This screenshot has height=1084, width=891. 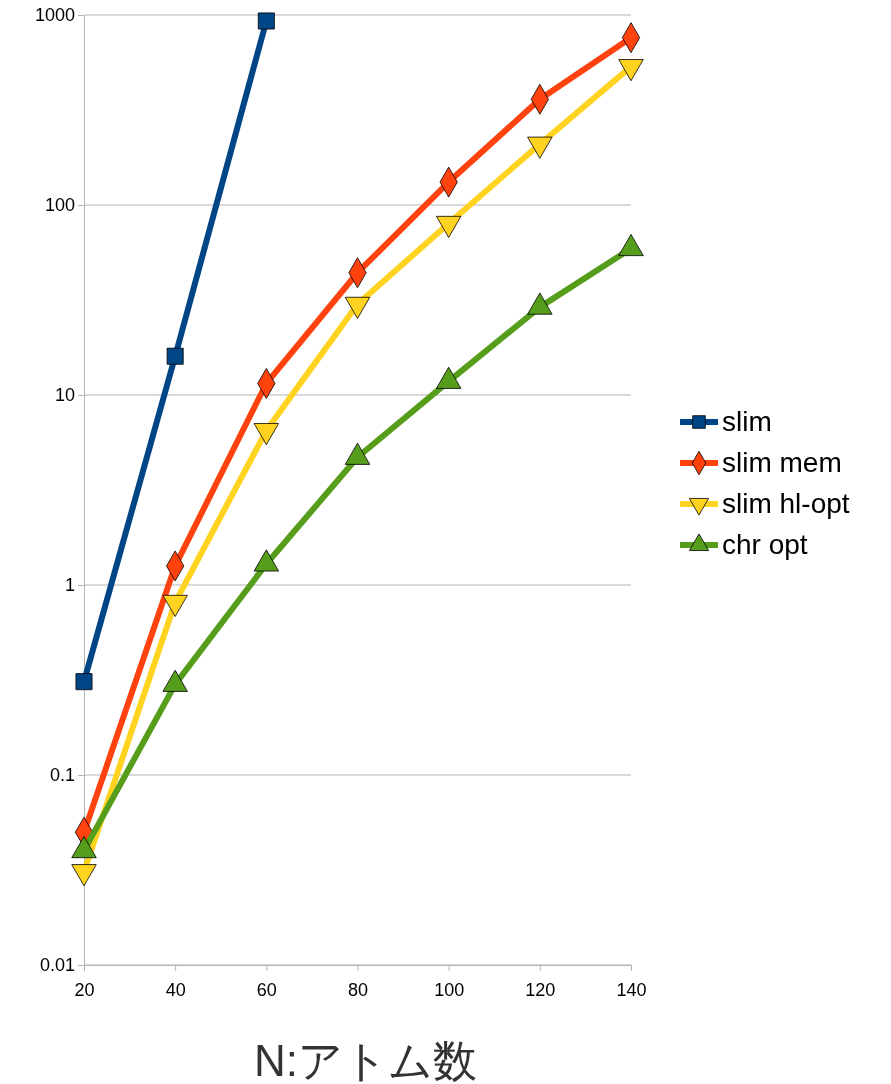 I want to click on y-tick-label: 0.1, so click(x=62, y=775).